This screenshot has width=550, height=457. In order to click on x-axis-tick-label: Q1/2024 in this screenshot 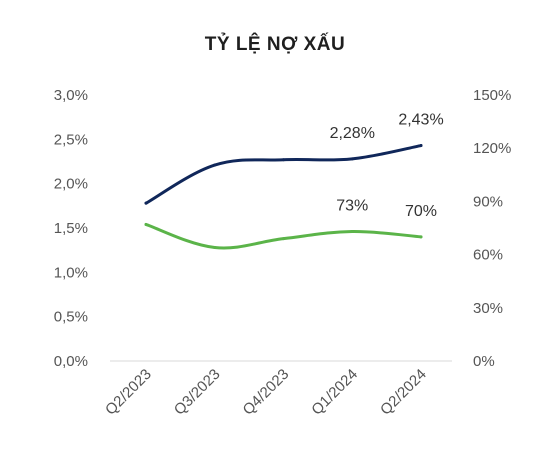, I will do `click(334, 392)`.